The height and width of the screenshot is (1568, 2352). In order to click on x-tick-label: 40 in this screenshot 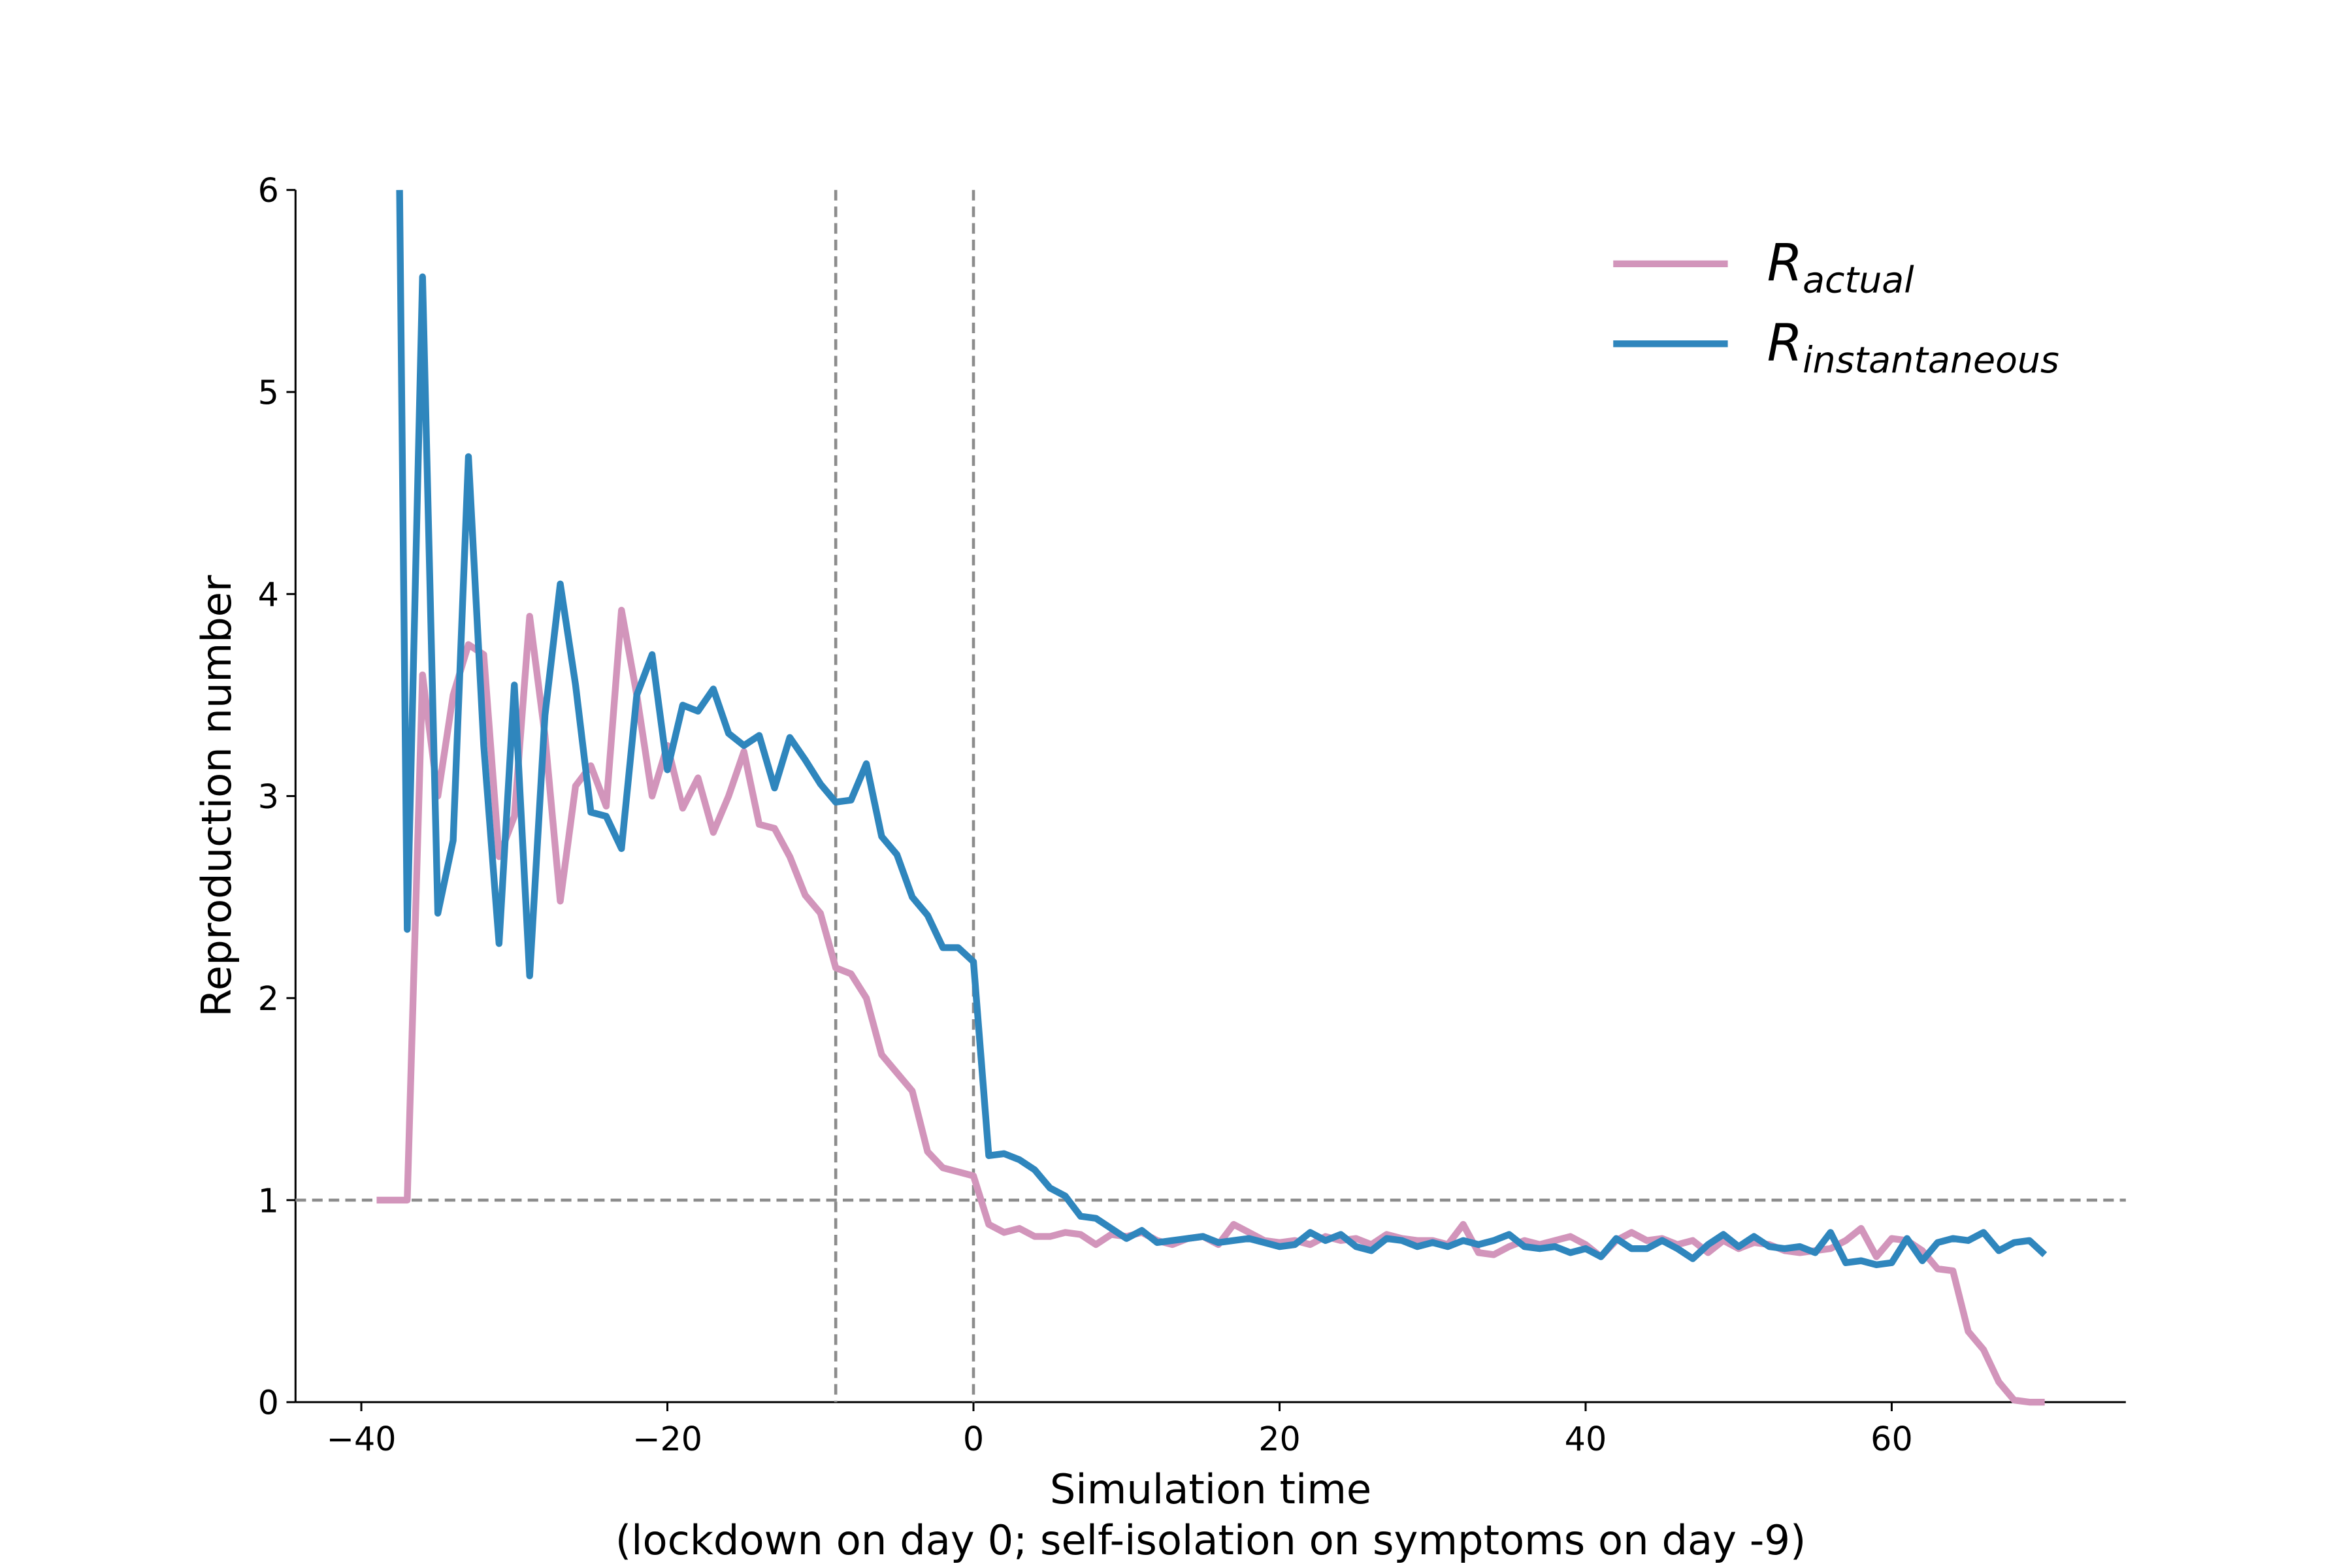, I will do `click(1586, 1439)`.